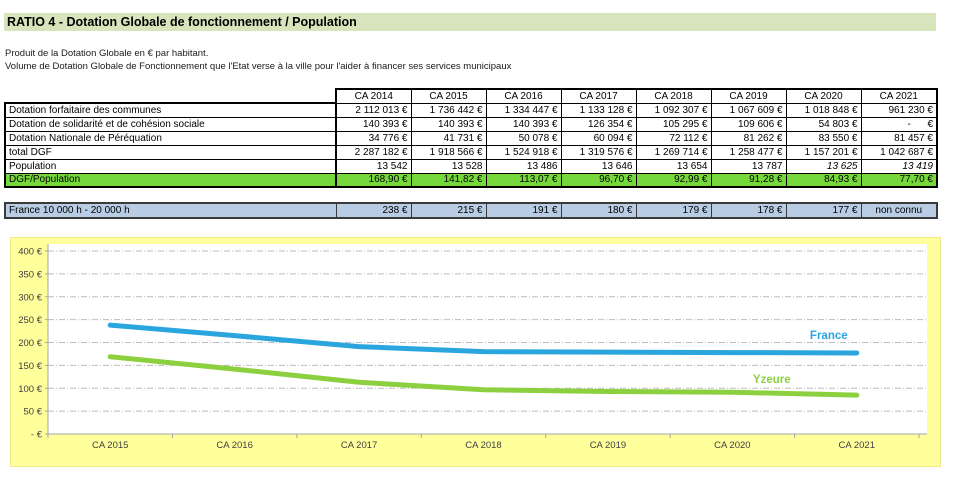 Image resolution: width=966 pixels, height=484 pixels. What do you see at coordinates (448, 166) in the screenshot?
I see `table-cell: 13 528` at bounding box center [448, 166].